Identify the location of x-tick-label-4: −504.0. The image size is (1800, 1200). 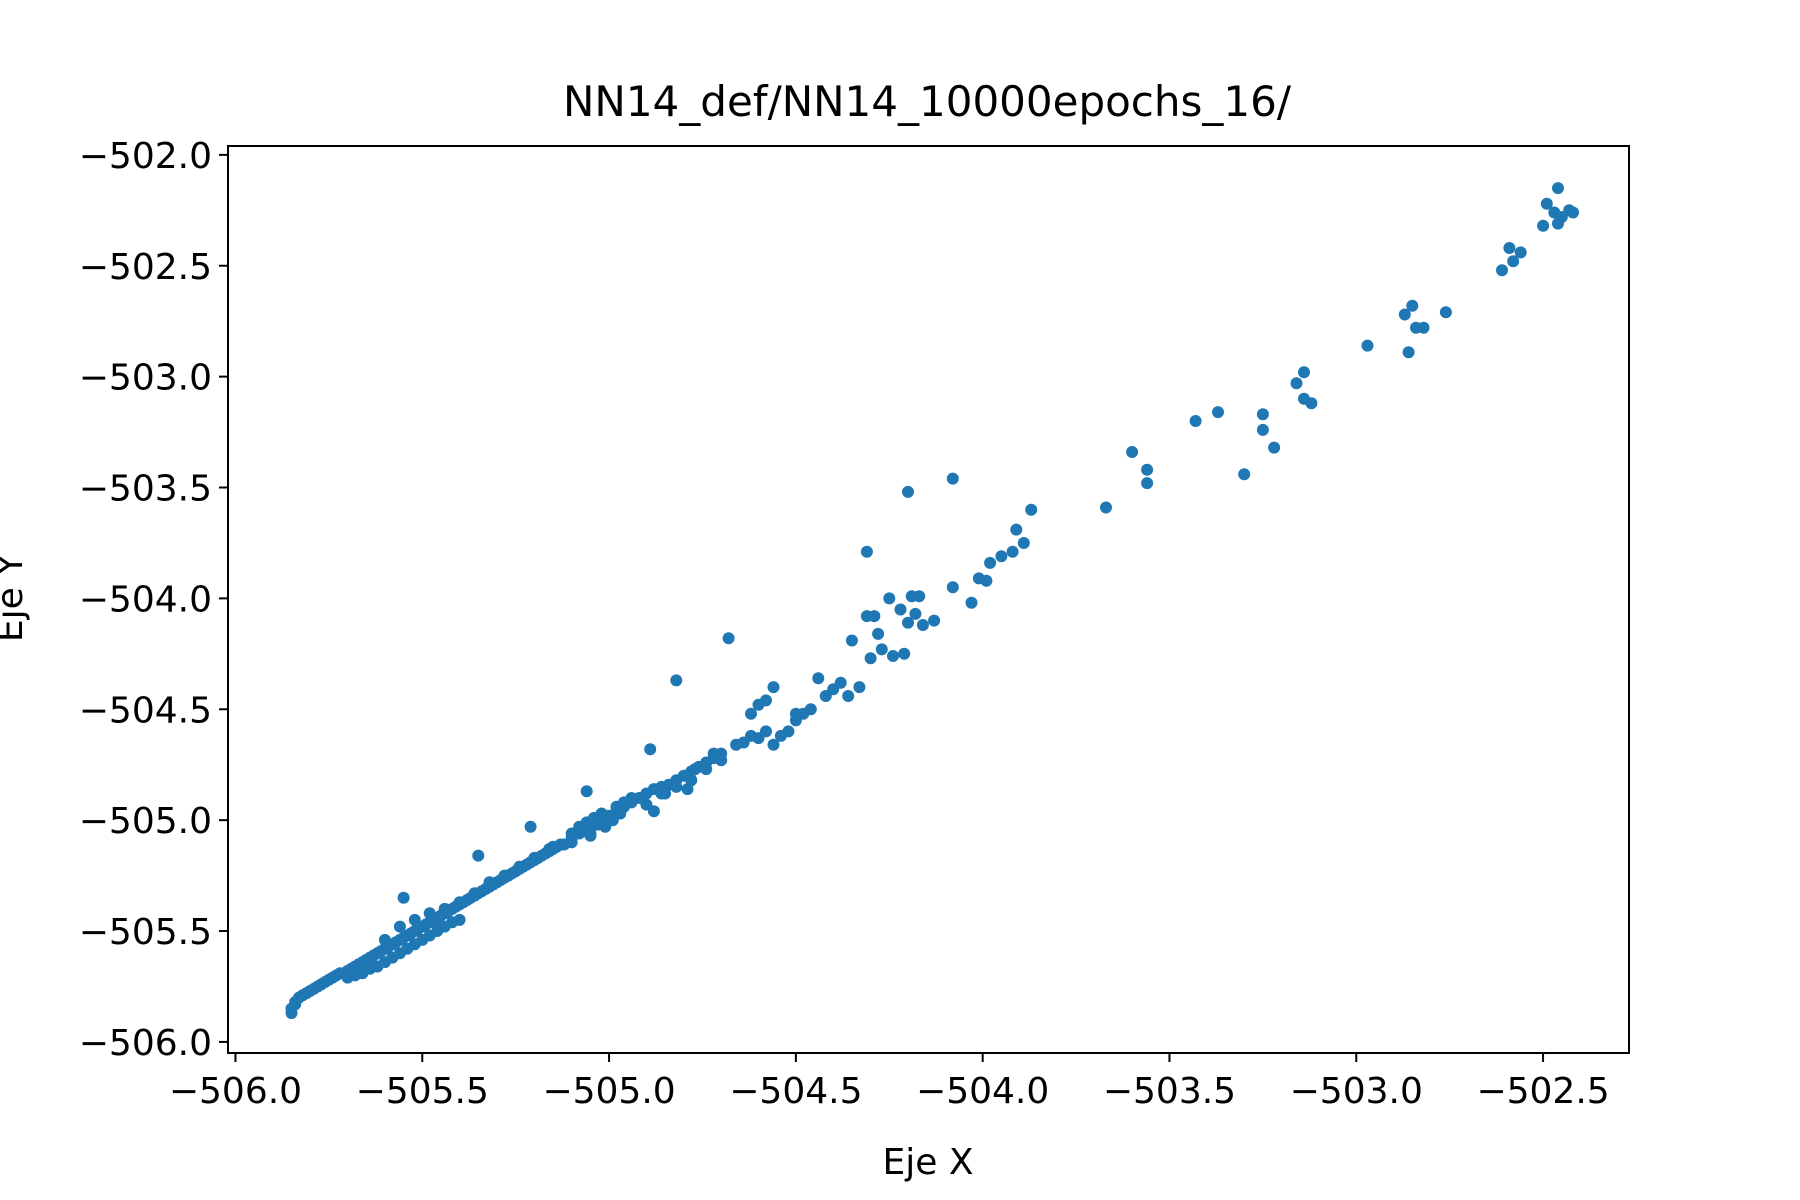
(982, 1091).